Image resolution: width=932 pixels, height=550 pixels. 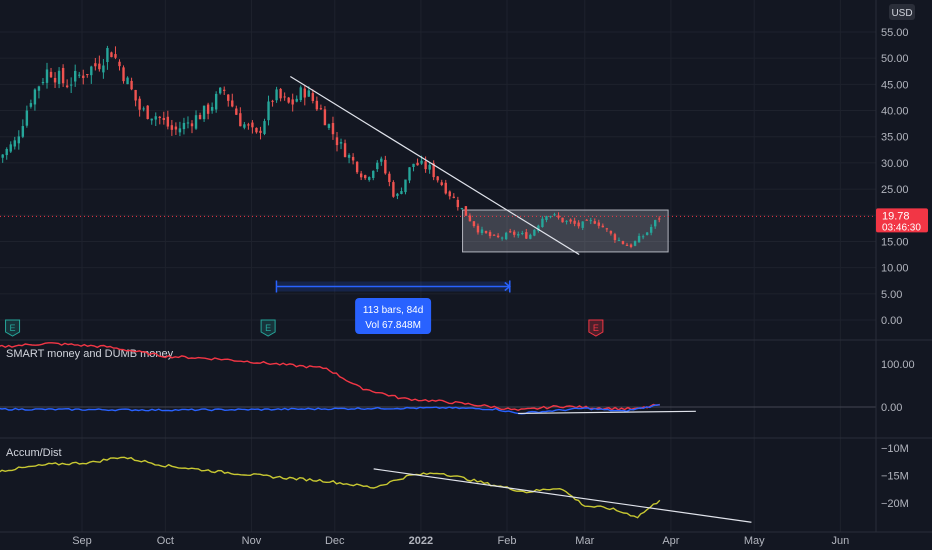 I want to click on price-tick-label: 50.00, so click(x=895, y=59).